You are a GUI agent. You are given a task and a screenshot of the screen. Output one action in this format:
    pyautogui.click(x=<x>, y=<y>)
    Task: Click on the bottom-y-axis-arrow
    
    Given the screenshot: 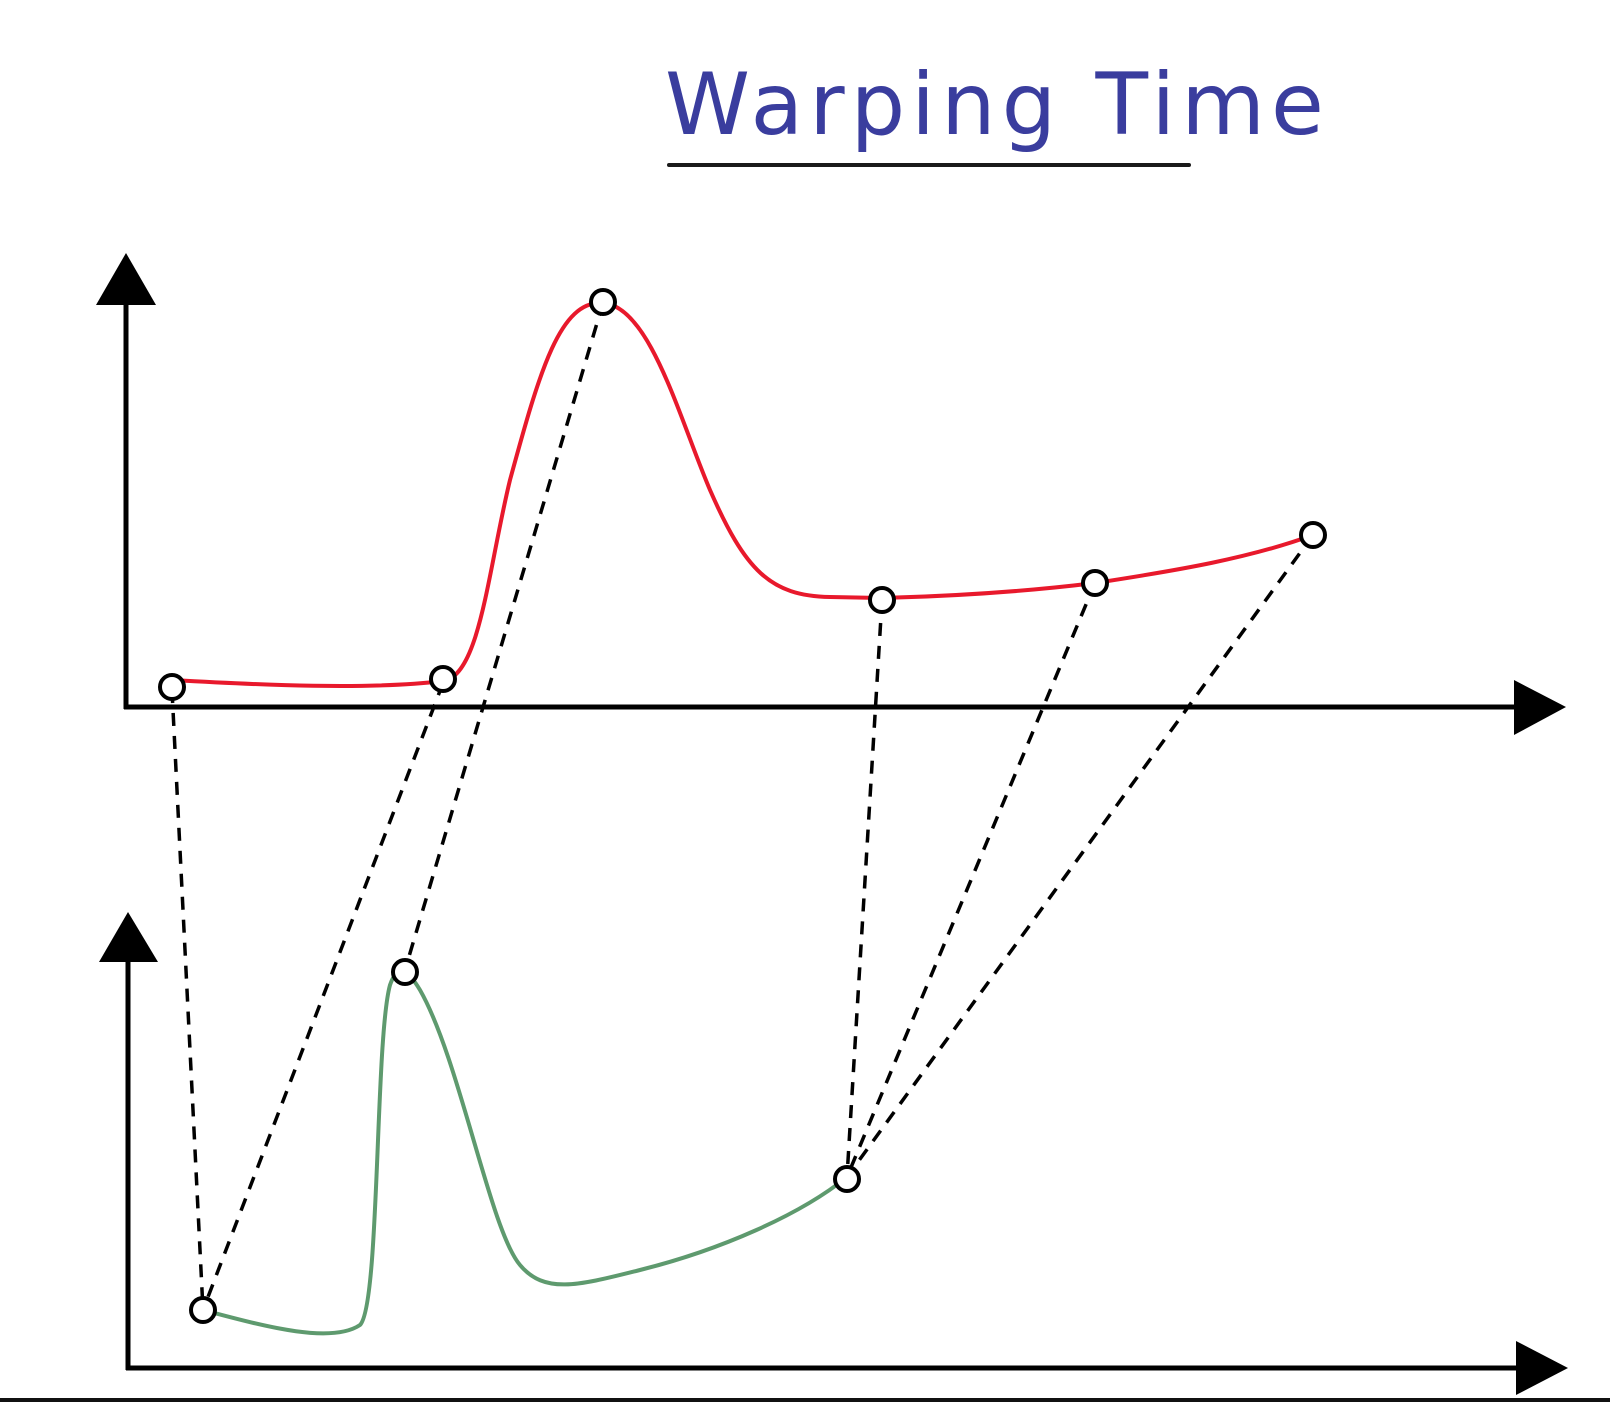 What is the action you would take?
    pyautogui.click(x=128, y=937)
    